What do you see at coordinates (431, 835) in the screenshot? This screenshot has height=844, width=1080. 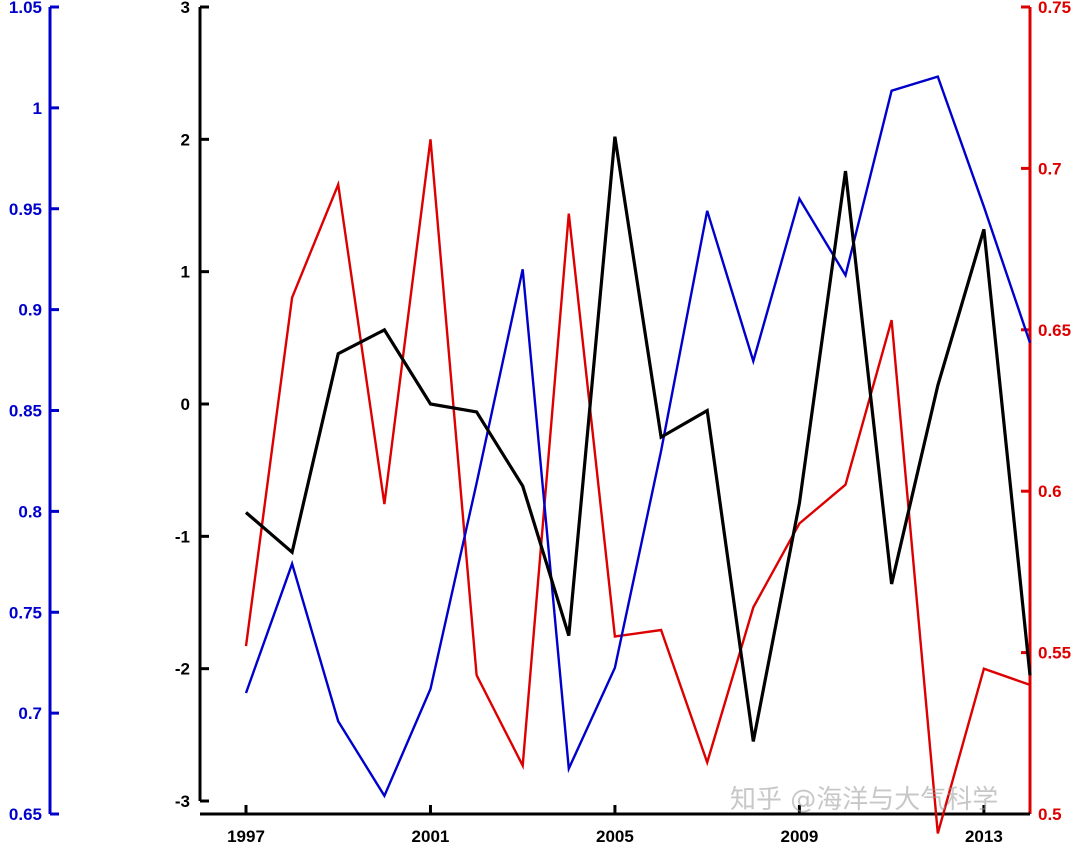 I see `x-tick-label: 2001` at bounding box center [431, 835].